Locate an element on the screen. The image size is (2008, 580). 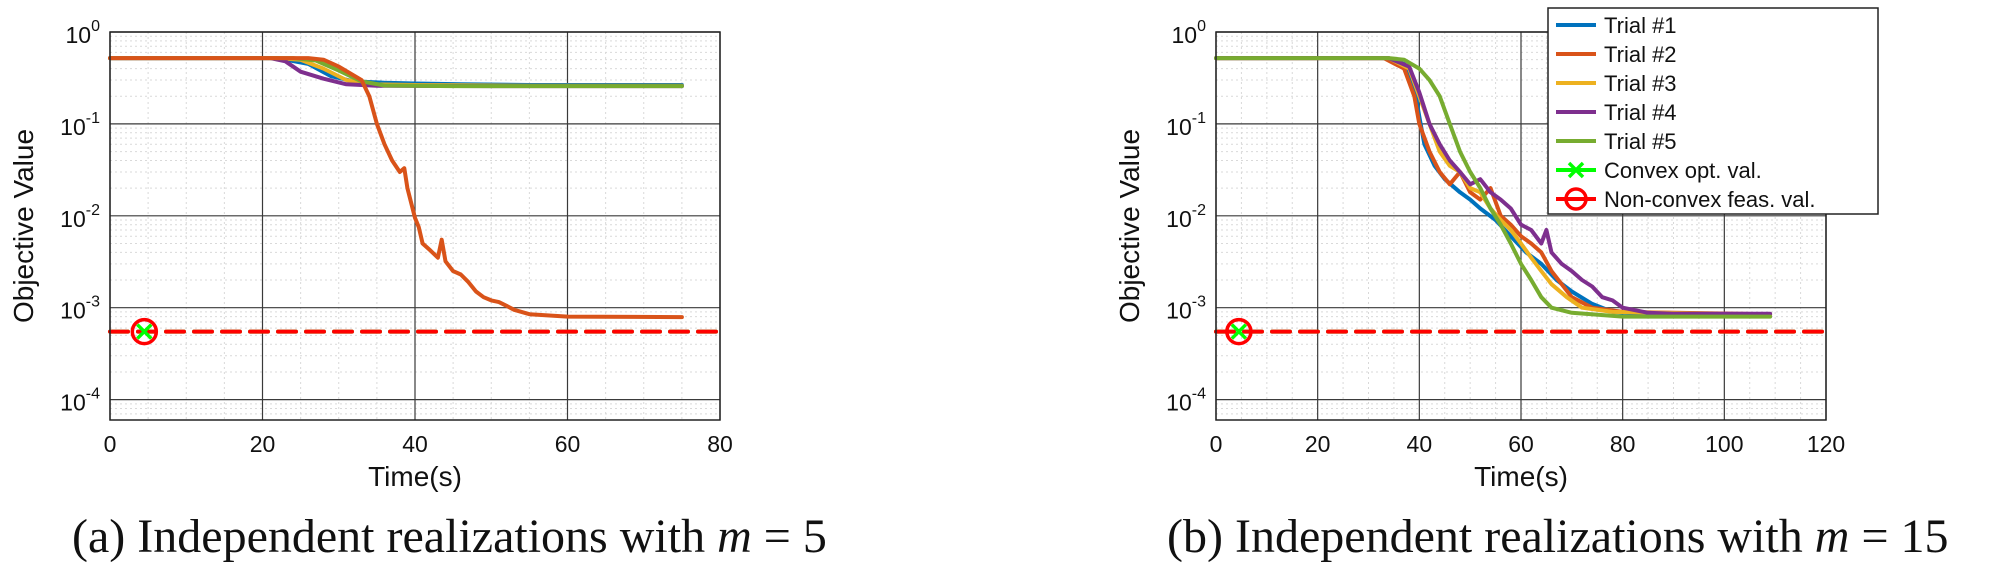
x-tick-label: 100 is located at coordinates (1724, 444).